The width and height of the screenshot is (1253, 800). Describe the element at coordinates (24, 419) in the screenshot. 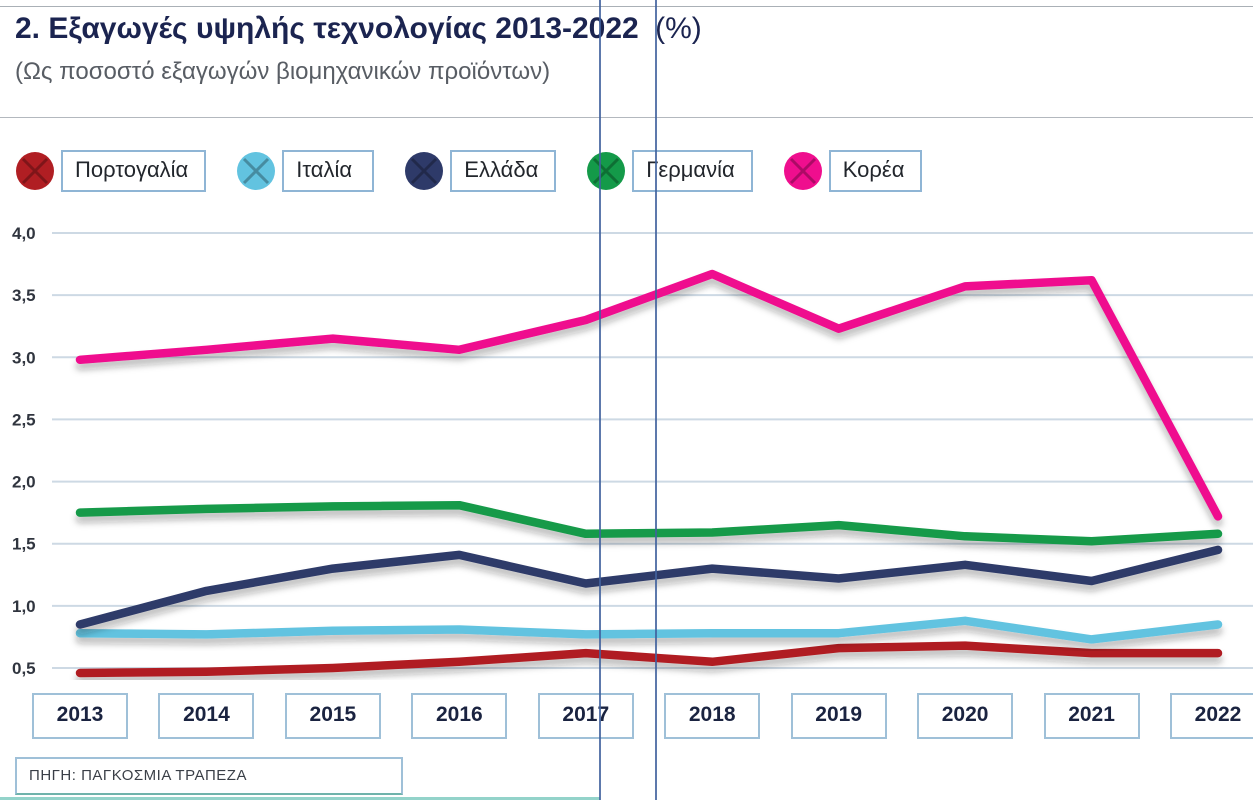

I see `y-tick-label: 2,5` at that location.